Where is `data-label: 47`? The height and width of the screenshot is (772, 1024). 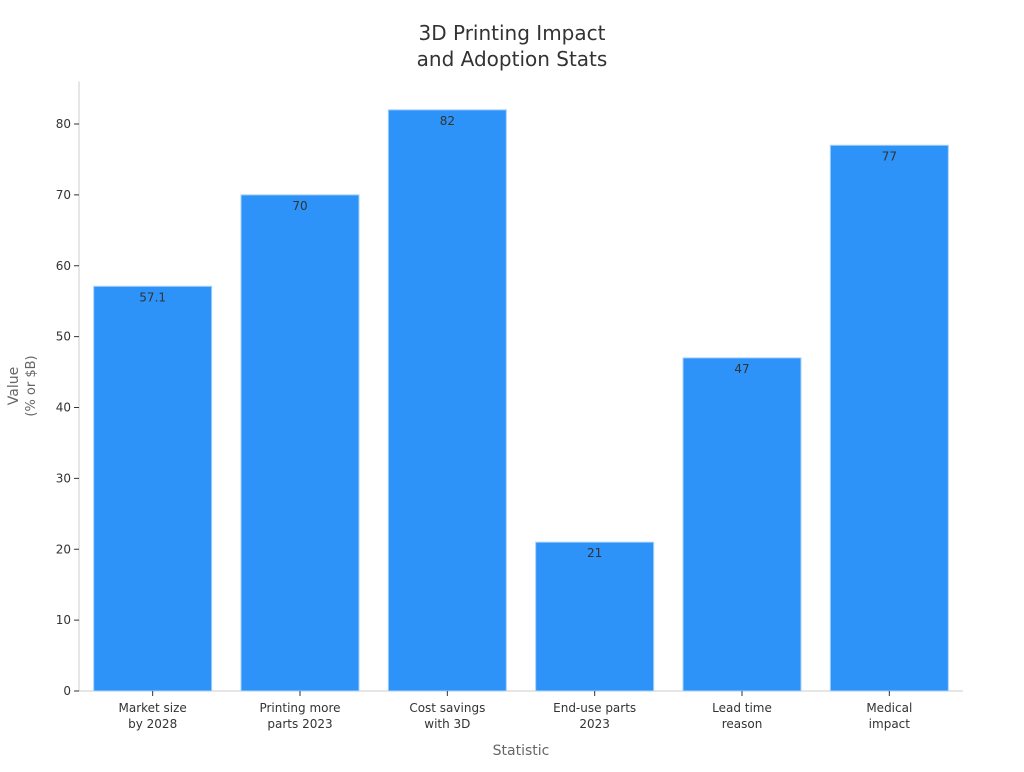
data-label: 47 is located at coordinates (741, 369).